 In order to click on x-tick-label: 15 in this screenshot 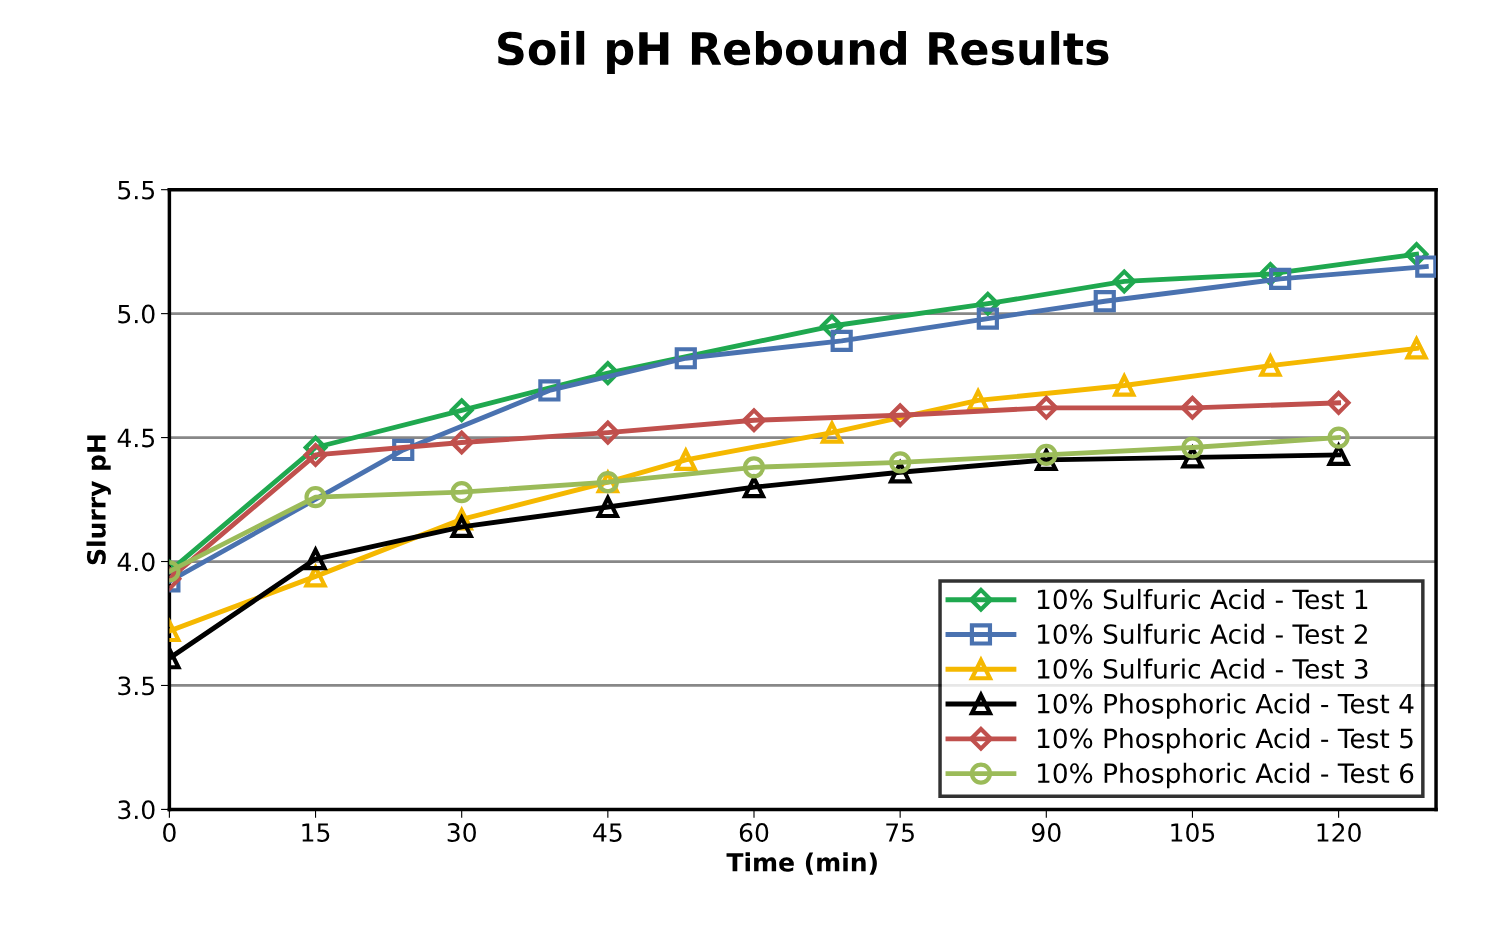, I will do `click(316, 832)`.